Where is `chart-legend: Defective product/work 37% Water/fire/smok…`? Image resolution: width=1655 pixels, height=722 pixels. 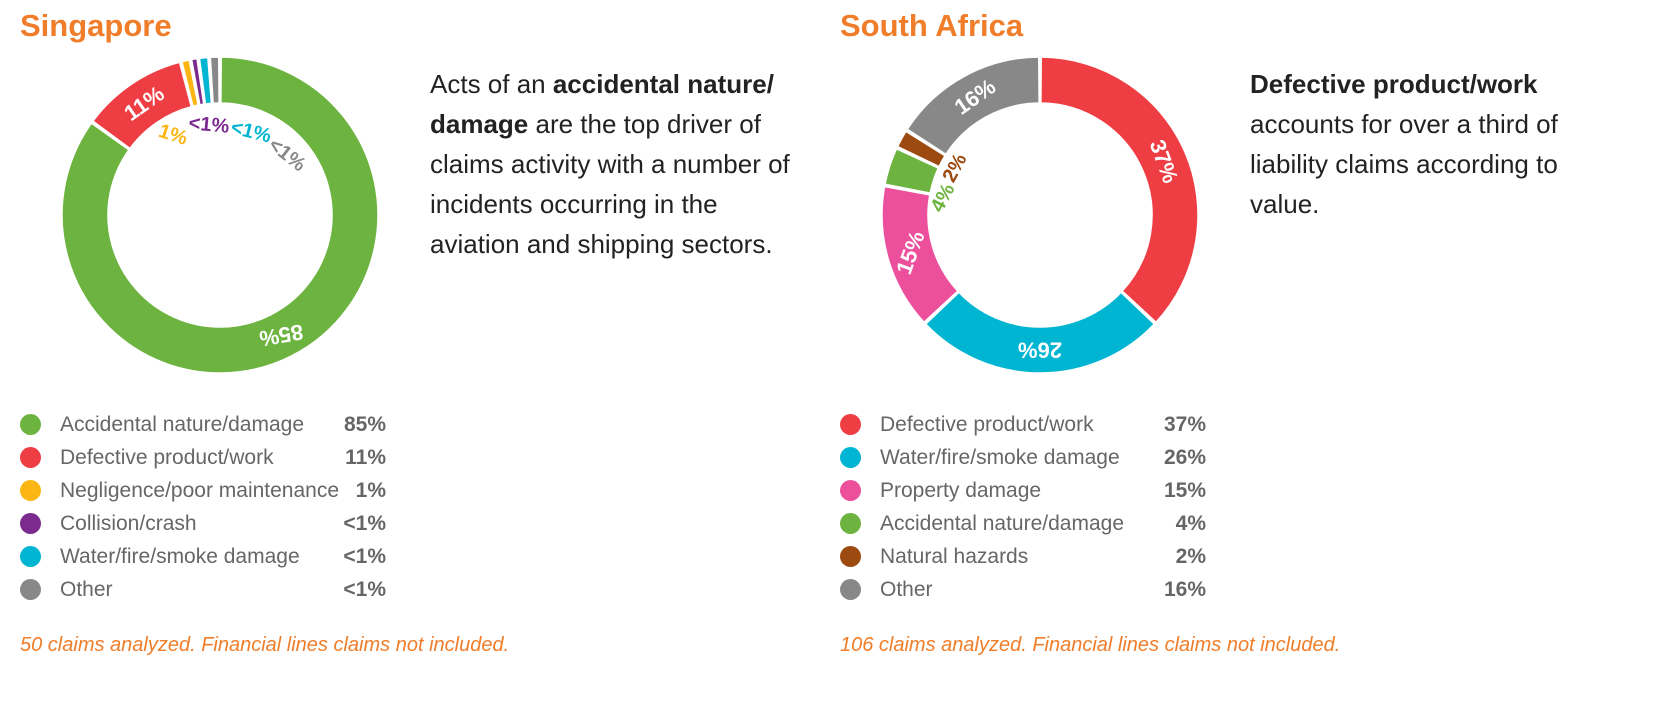
chart-legend: Defective product/work 37% Water/fire/smok… is located at coordinates (1030, 507).